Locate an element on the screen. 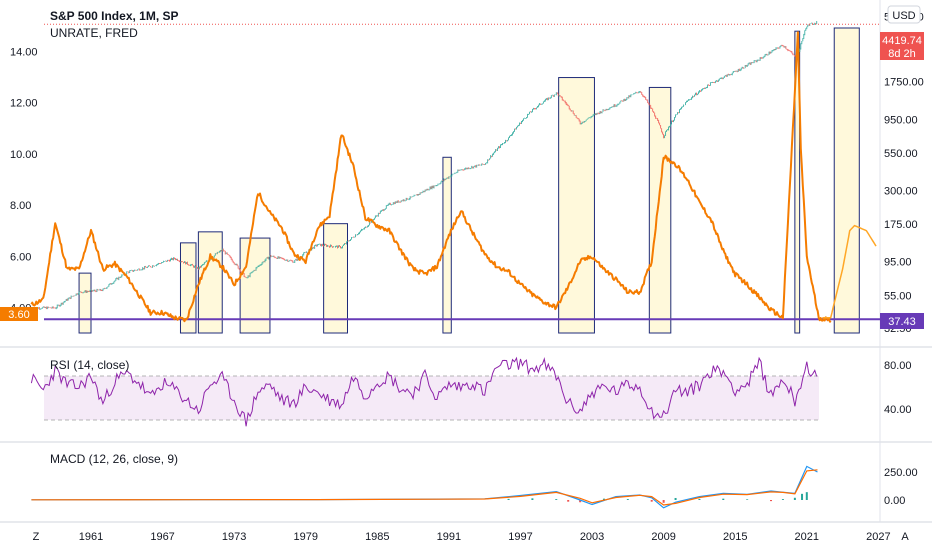  macd-axis-tick: 250.00 is located at coordinates (901, 473).